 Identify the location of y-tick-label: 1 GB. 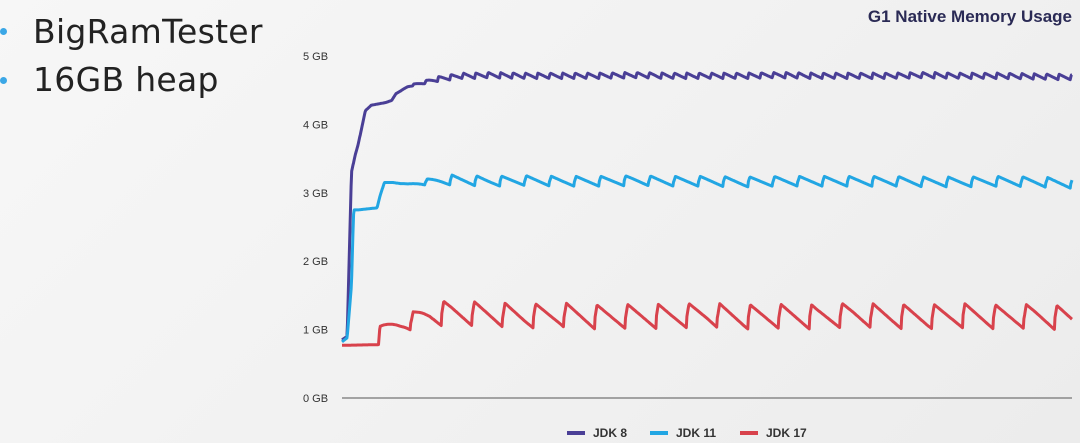
(315, 331).